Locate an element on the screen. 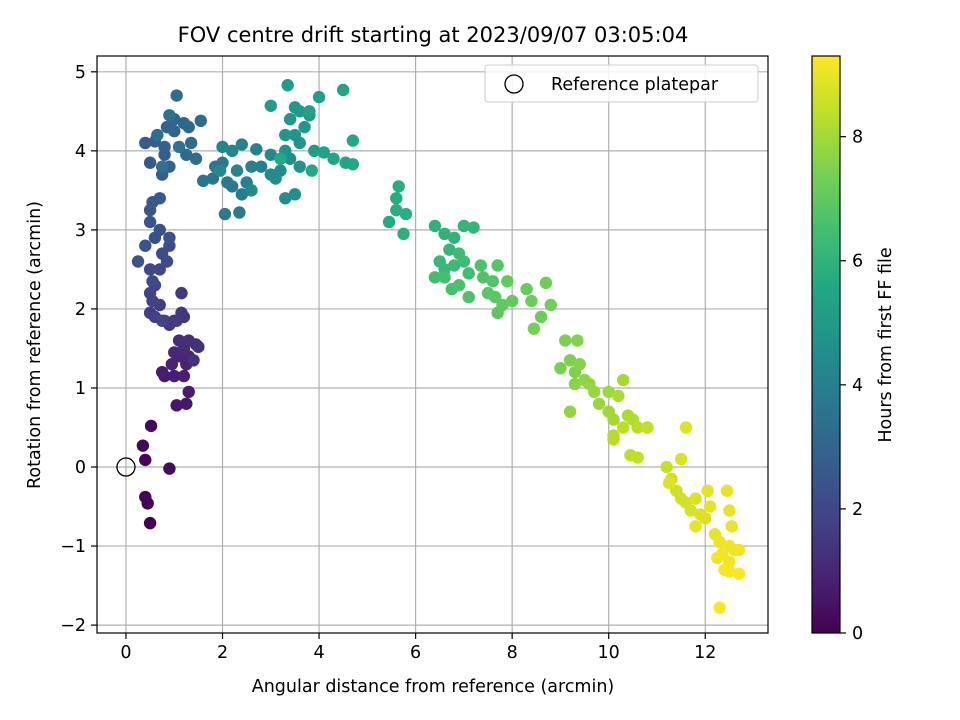 The image size is (960, 720). x-tick-label: 12 is located at coordinates (705, 653).